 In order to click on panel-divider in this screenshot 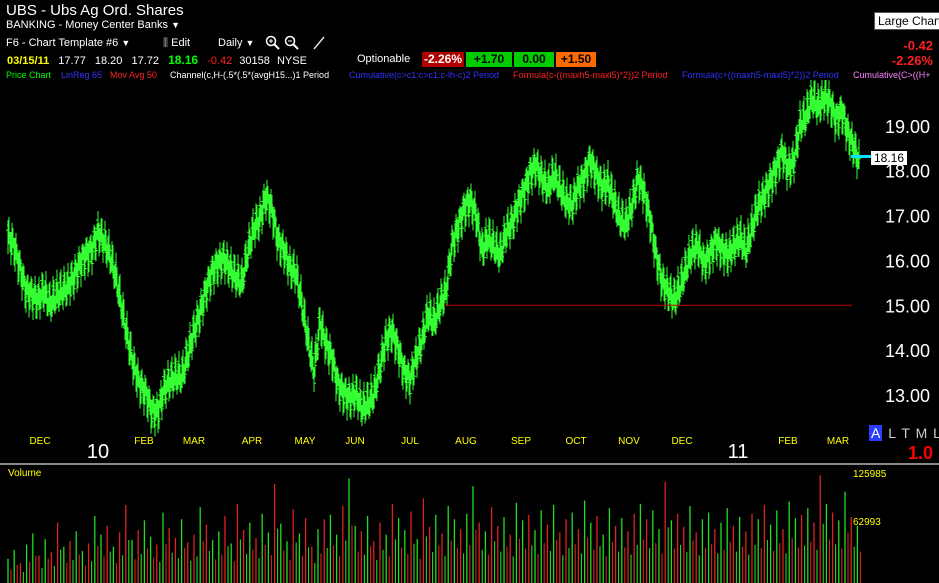, I will do `click(469, 464)`.